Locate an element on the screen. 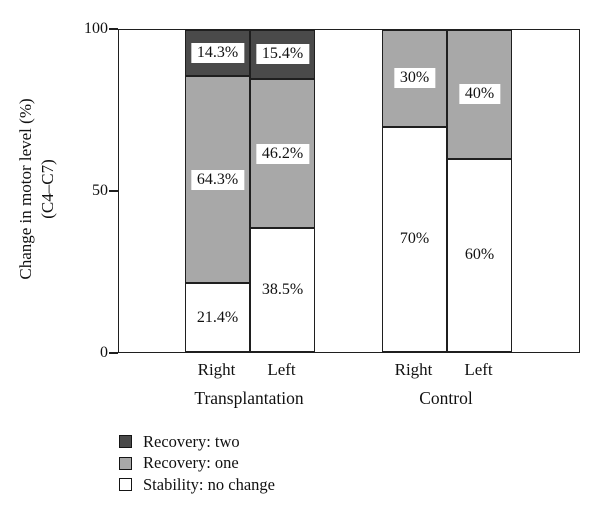 The height and width of the screenshot is (522, 600). segment-value-label: 14.3% is located at coordinates (217, 53).